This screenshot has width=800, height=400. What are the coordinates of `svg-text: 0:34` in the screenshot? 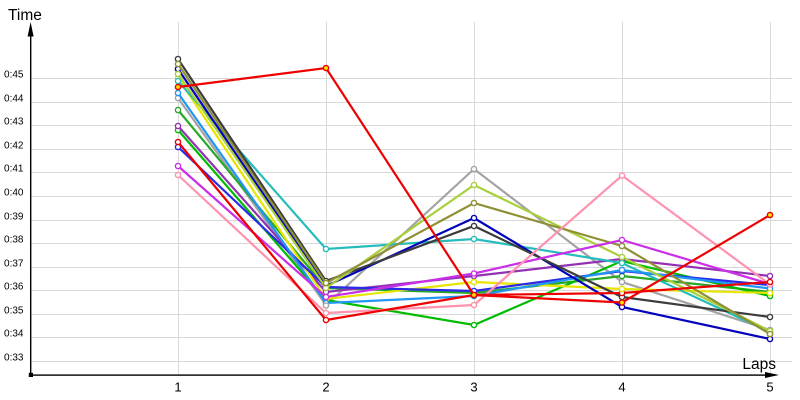 It's located at (14, 333).